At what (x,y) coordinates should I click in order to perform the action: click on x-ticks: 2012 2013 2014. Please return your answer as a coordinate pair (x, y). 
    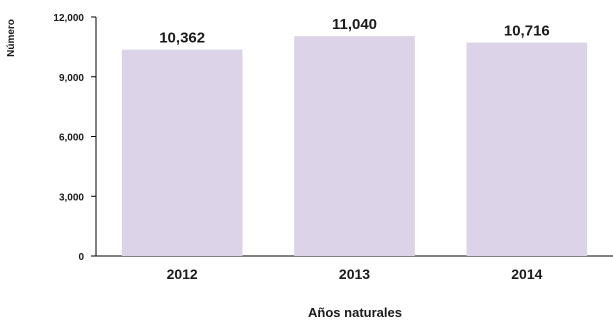
    Looking at the image, I should click on (355, 274).